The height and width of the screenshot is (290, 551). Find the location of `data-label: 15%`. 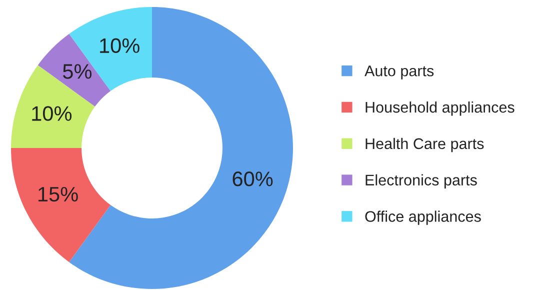

data-label: 15% is located at coordinates (58, 194).